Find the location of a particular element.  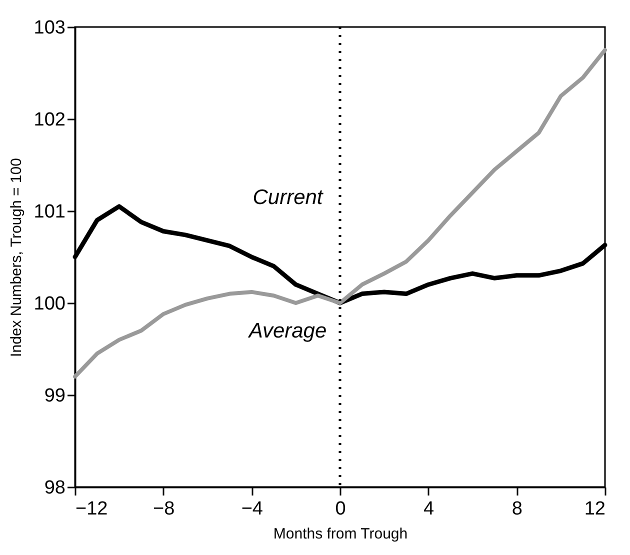

x-tick-label: 8 is located at coordinates (517, 509).